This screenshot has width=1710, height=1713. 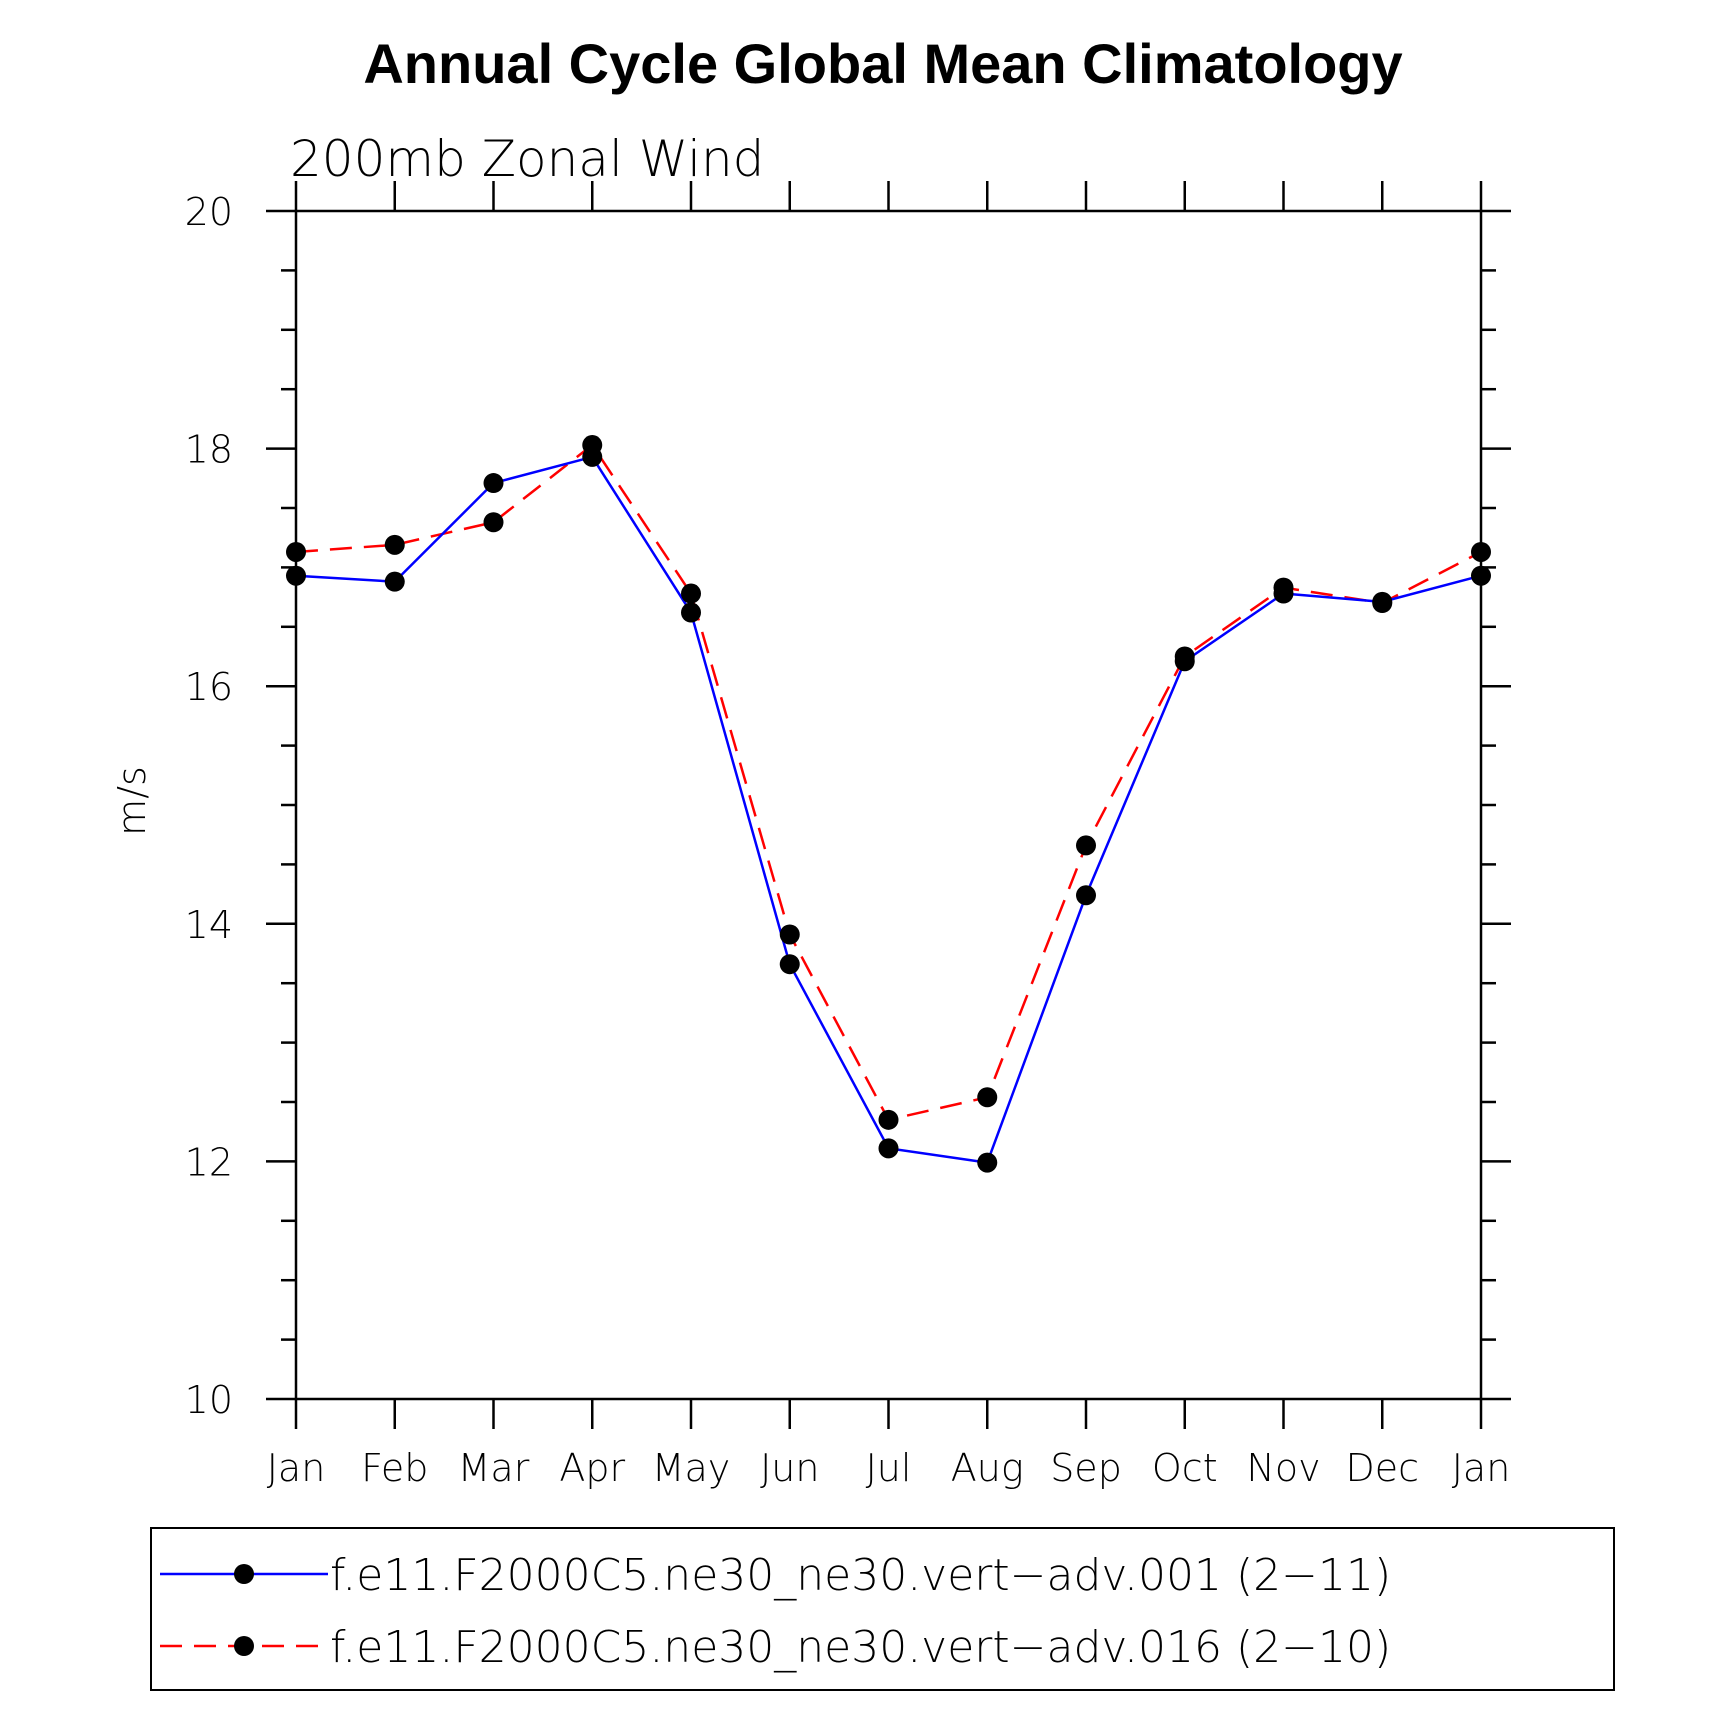 What do you see at coordinates (209, 687) in the screenshot?
I see `y-tick-label: 16` at bounding box center [209, 687].